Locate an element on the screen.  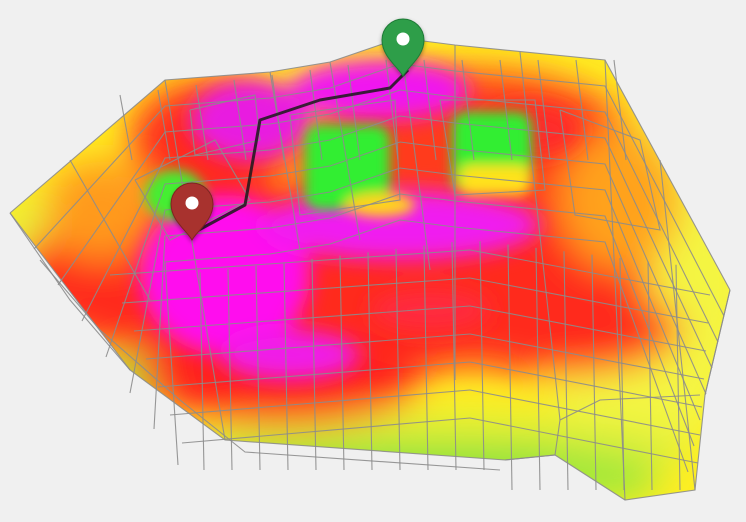
end-marker is located at coordinates (192, 211).